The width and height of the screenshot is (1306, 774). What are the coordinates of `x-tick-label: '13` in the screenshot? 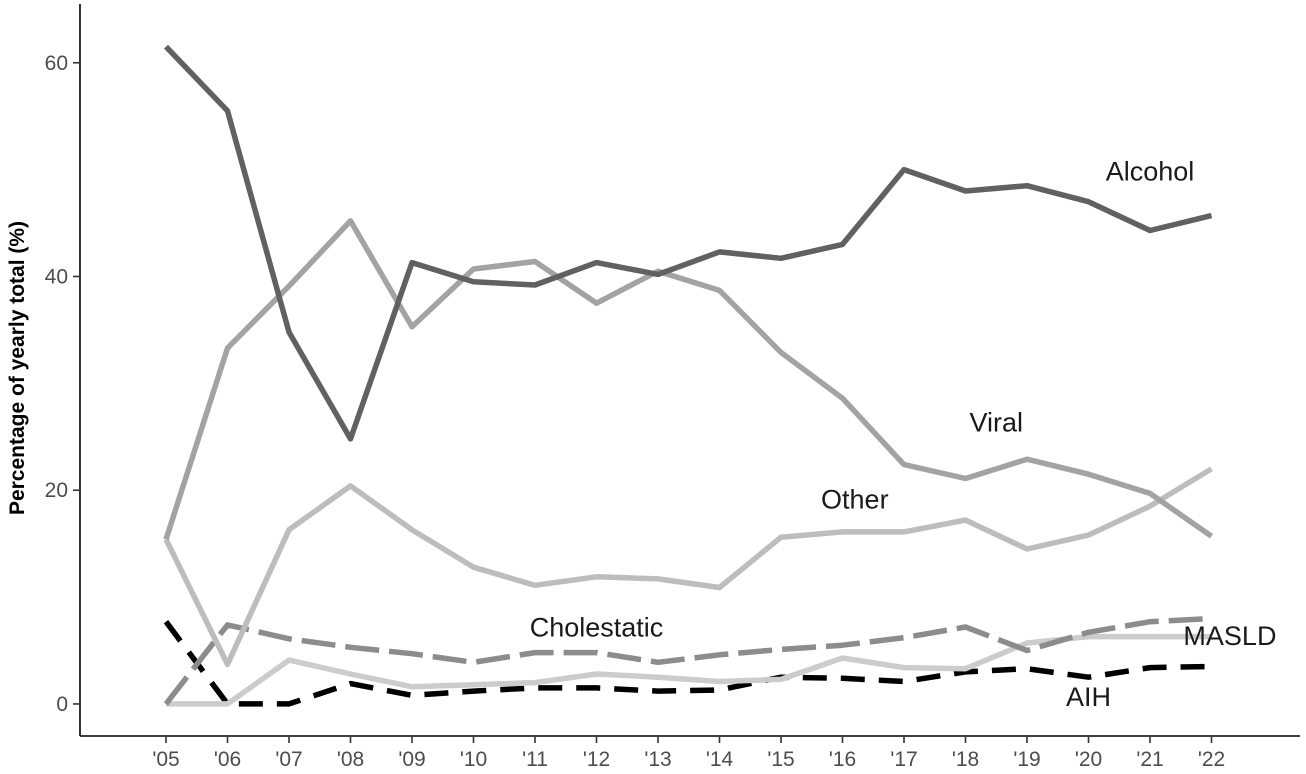 It's located at (657, 759).